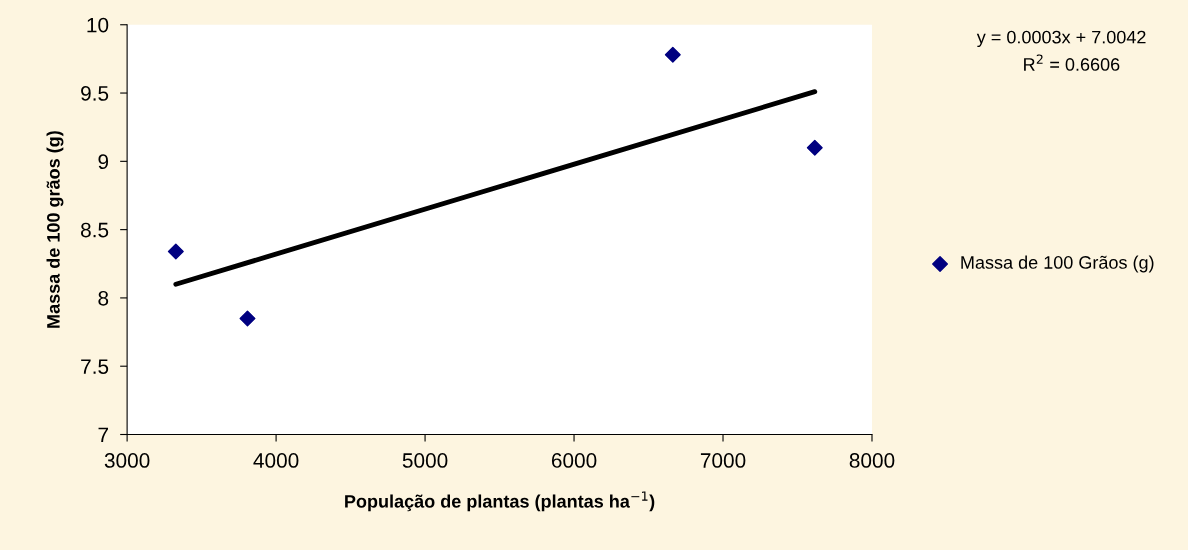 This screenshot has height=550, width=1188. What do you see at coordinates (1057, 264) in the screenshot?
I see `legend-label: Massa de 100 Grãos (g)` at bounding box center [1057, 264].